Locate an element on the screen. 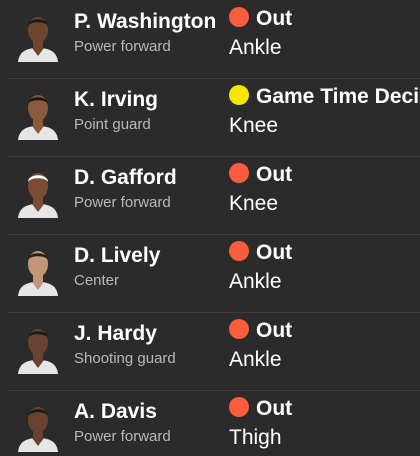 The height and width of the screenshot is (456, 420). player-name: A. Davis is located at coordinates (115, 411).